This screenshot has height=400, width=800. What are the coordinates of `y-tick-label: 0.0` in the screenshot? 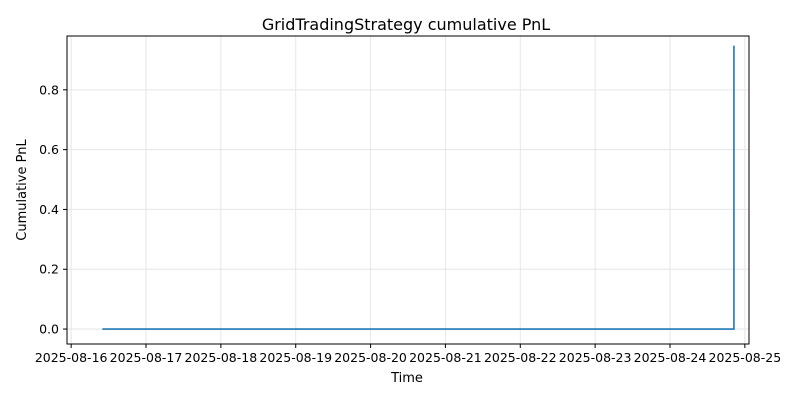 It's located at (49, 329).